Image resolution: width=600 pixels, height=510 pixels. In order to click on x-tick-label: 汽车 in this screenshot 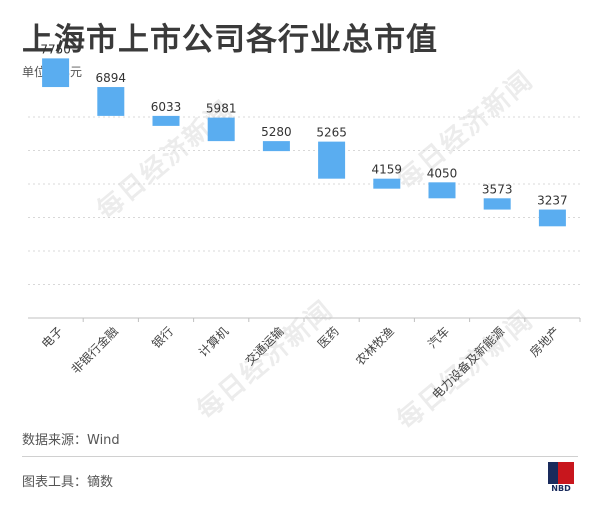, I will do `click(439, 338)`.